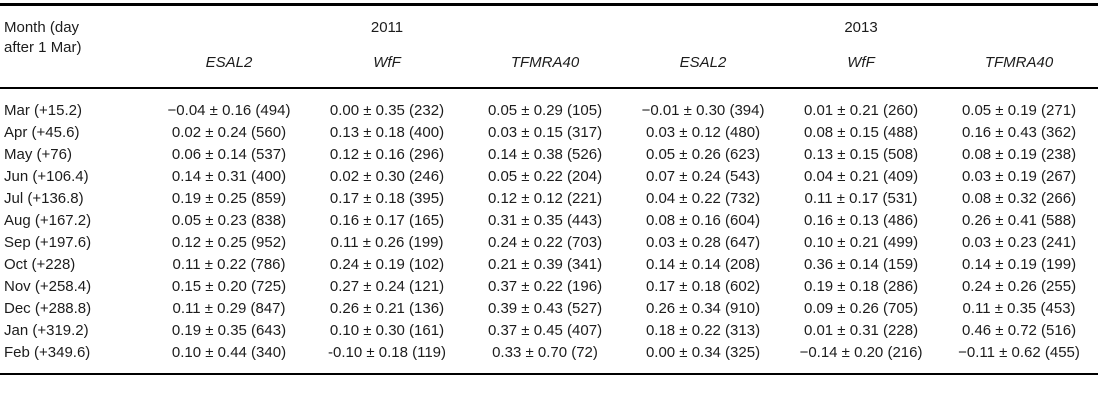 The height and width of the screenshot is (400, 1098). I want to click on value-cell-wff-2011: 0.10 ± 0.30 (161), so click(387, 330).